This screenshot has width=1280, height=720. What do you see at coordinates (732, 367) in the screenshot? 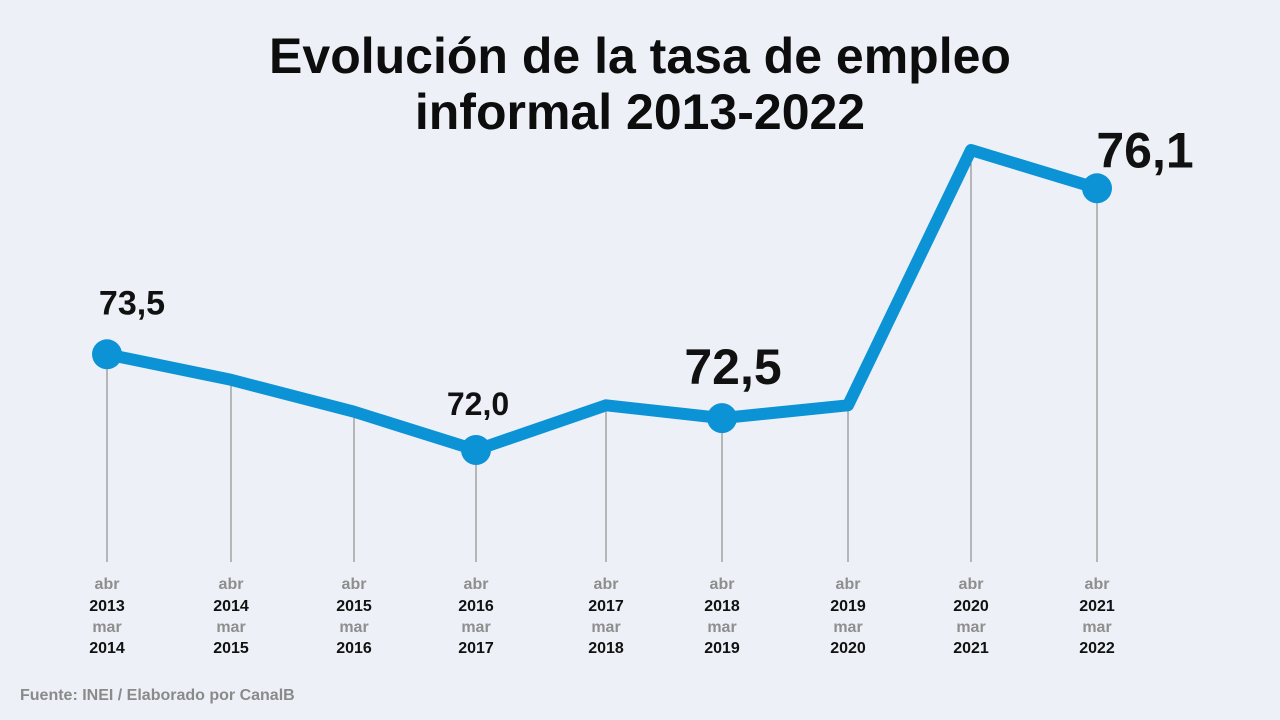
I see `data-label: 72,5` at bounding box center [732, 367].